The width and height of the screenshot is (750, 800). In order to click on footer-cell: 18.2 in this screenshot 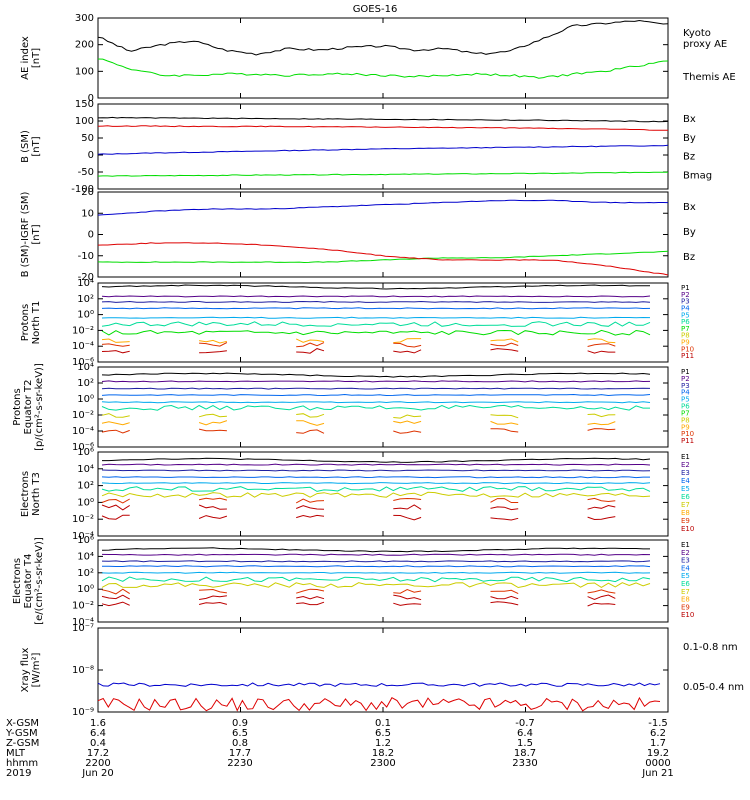, I will do `click(383, 753)`.